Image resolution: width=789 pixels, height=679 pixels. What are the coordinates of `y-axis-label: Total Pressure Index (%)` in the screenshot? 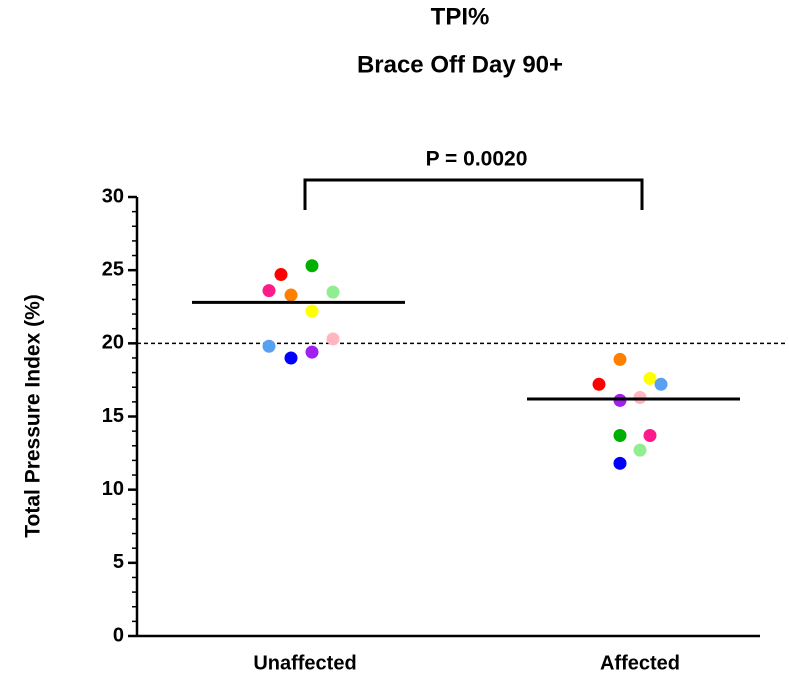 It's located at (33, 416).